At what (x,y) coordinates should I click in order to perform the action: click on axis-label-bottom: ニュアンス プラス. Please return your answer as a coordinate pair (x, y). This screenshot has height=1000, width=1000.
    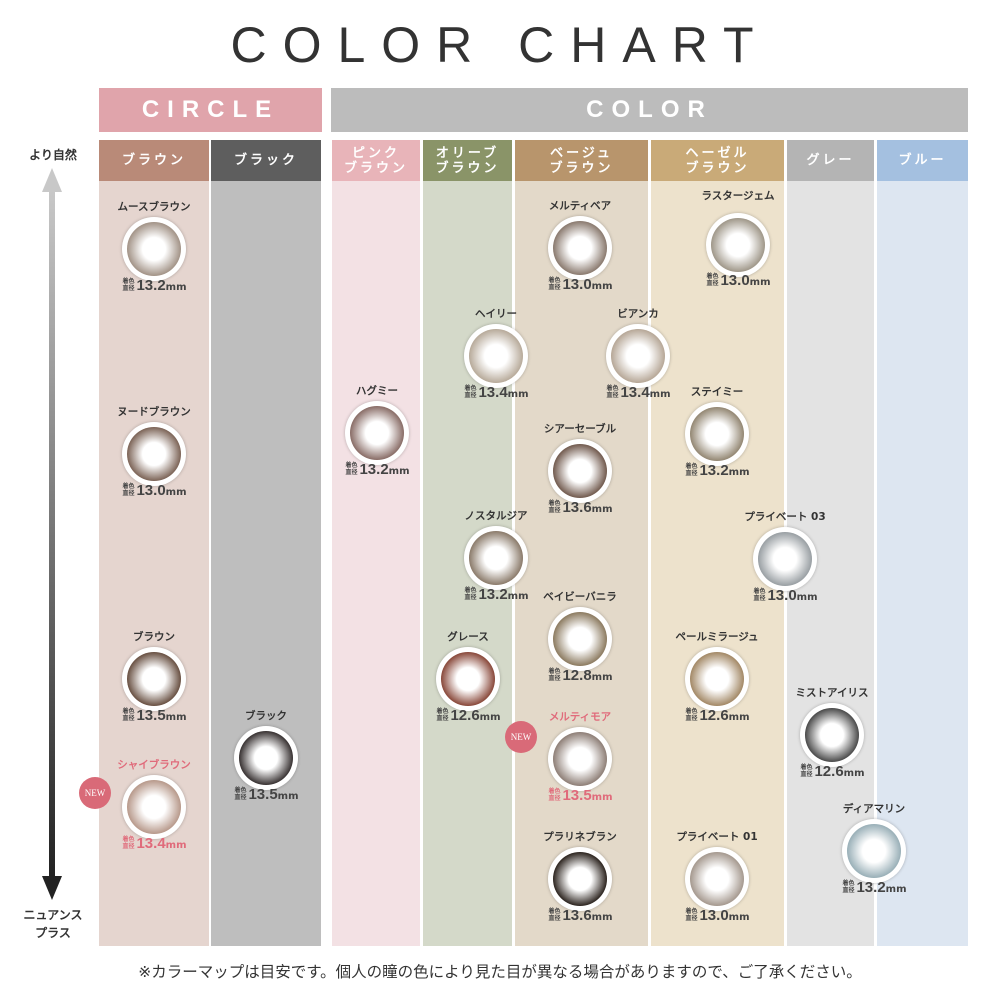
    Looking at the image, I should click on (53, 924).